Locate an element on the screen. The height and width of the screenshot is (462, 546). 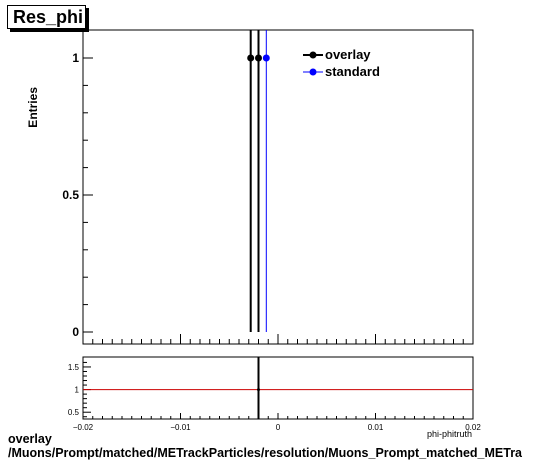
ratio-y-tick-label: 0.5 is located at coordinates (74, 412).